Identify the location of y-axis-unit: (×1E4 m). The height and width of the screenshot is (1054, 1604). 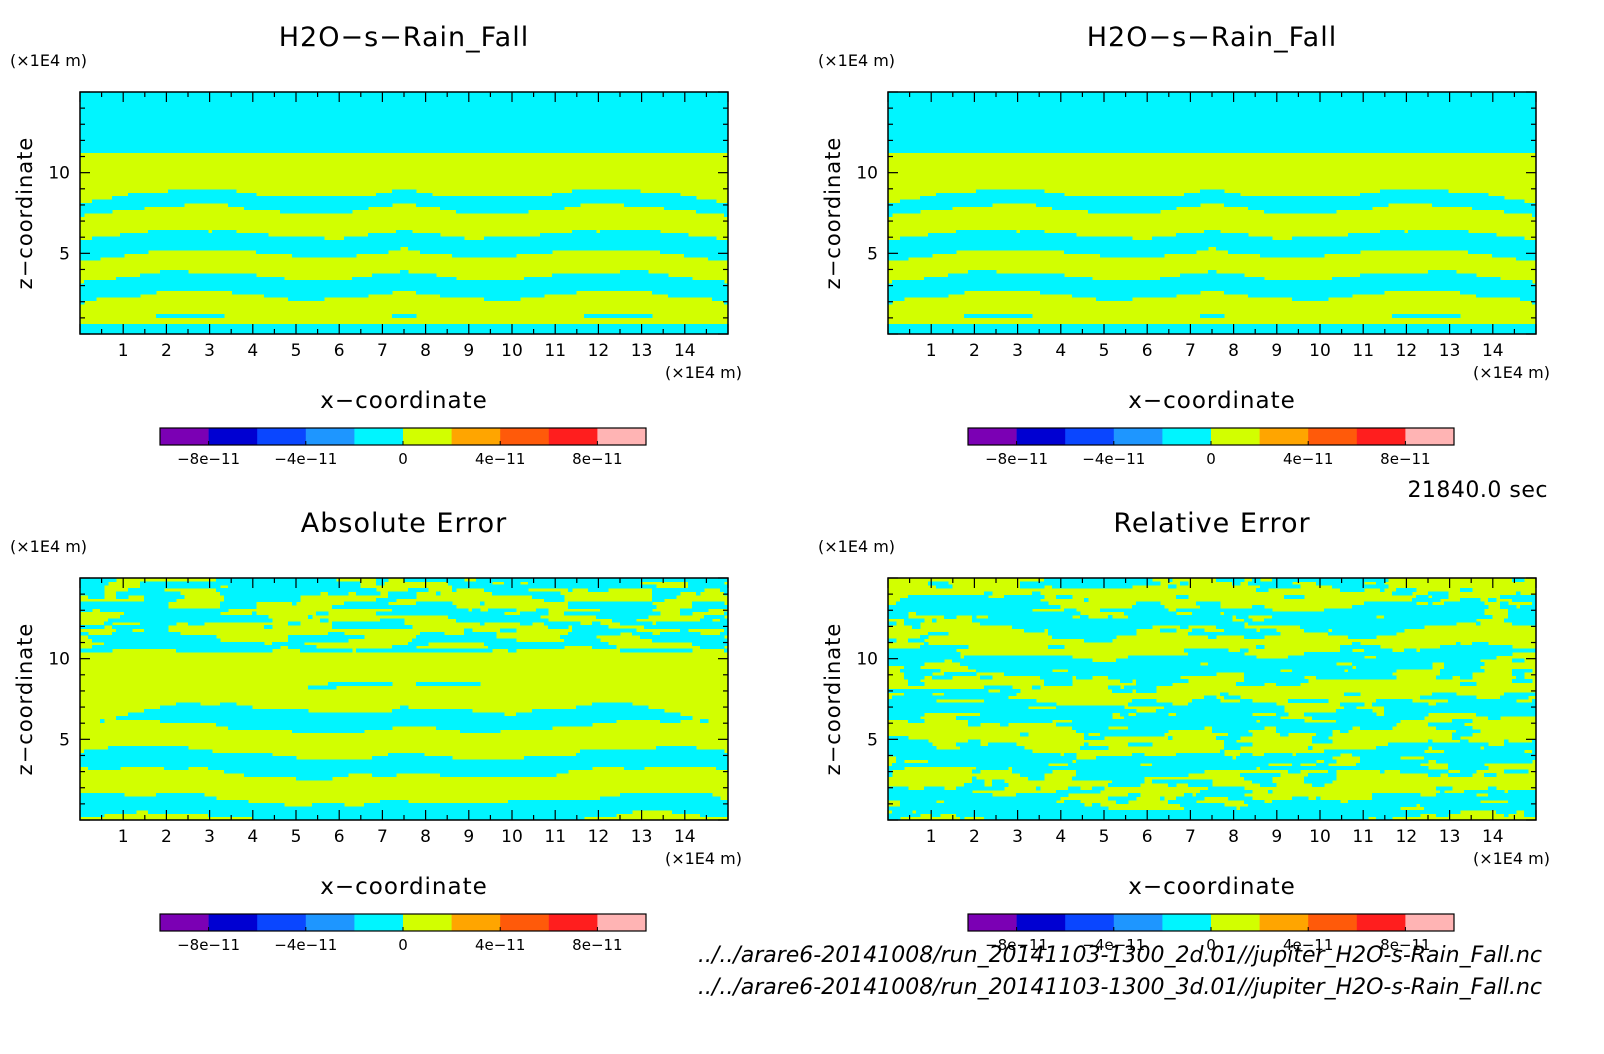
(856, 60).